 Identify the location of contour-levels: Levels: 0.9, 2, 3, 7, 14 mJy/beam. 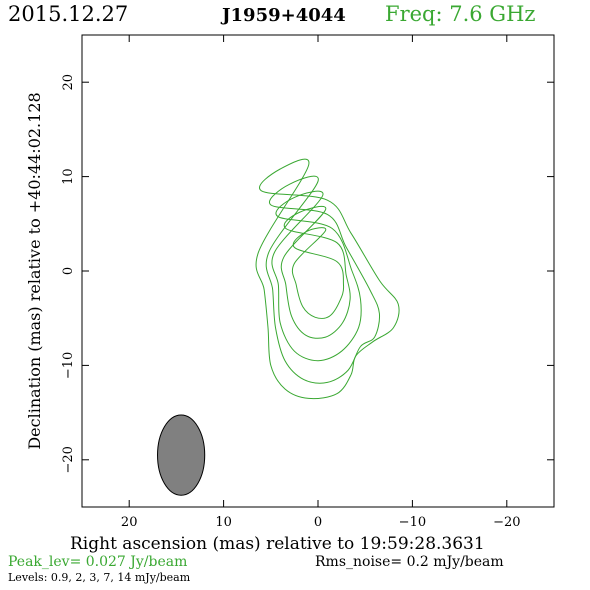
(99, 577).